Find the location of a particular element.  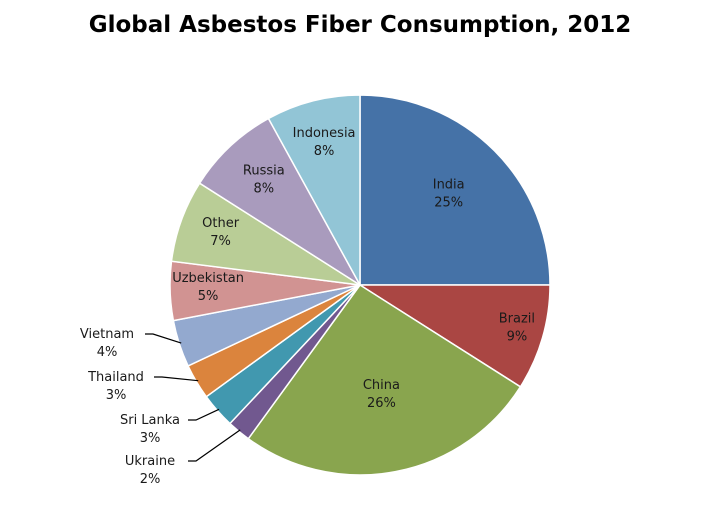

slice-value-ukraine: 2% is located at coordinates (150, 479).